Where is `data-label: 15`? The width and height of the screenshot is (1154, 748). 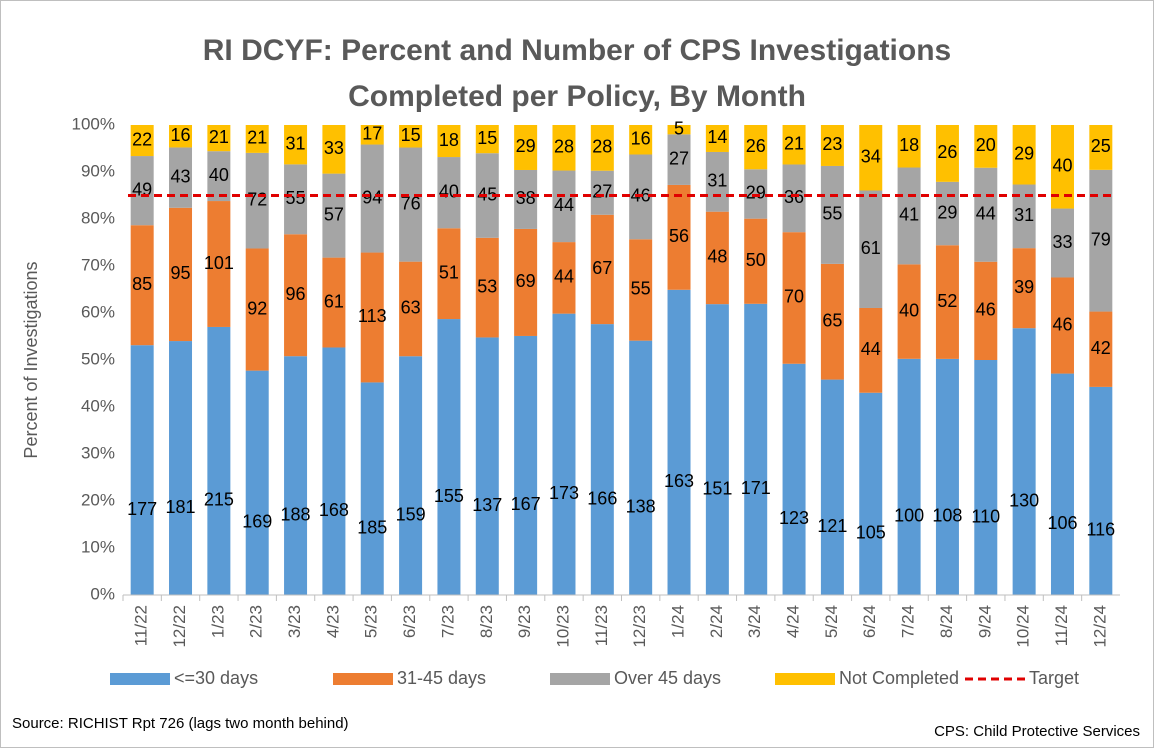
data-label: 15 is located at coordinates (411, 135).